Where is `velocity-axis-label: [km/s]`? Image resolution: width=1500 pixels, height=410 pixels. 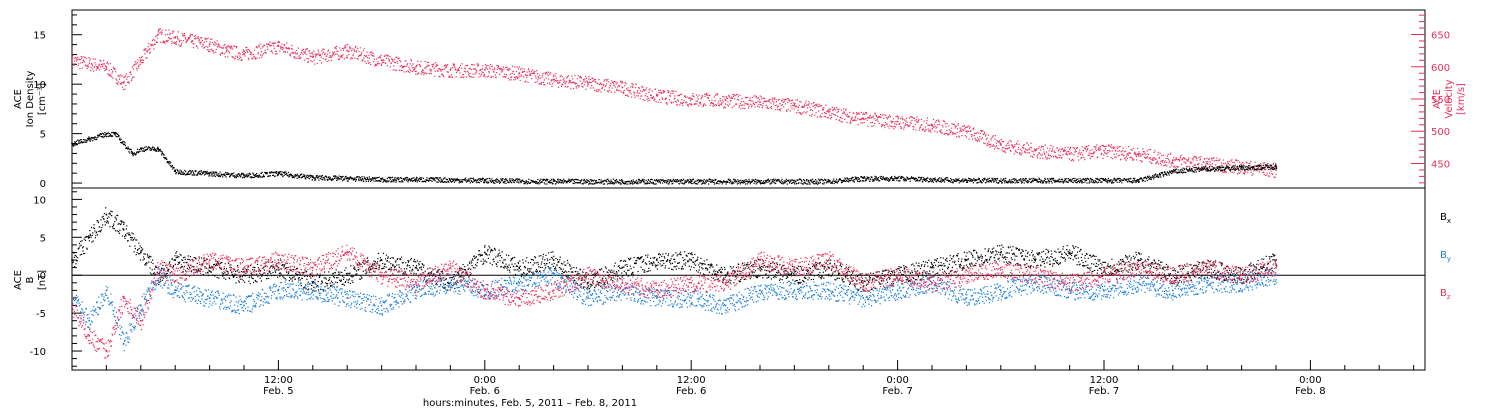
velocity-axis-label: [km/s] is located at coordinates (1461, 99).